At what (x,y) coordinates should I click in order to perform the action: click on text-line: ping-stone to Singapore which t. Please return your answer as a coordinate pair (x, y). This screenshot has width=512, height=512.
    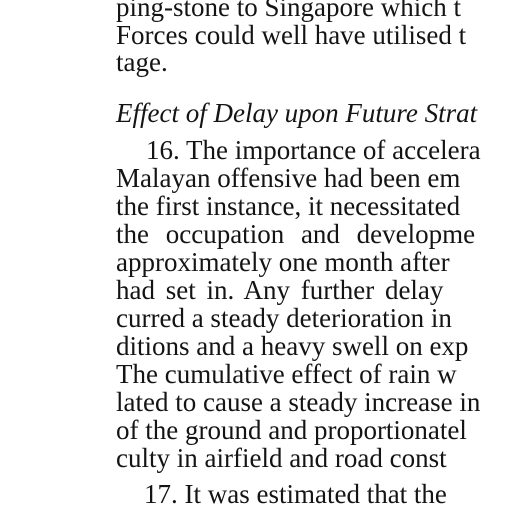
    Looking at the image, I should click on (288, 11).